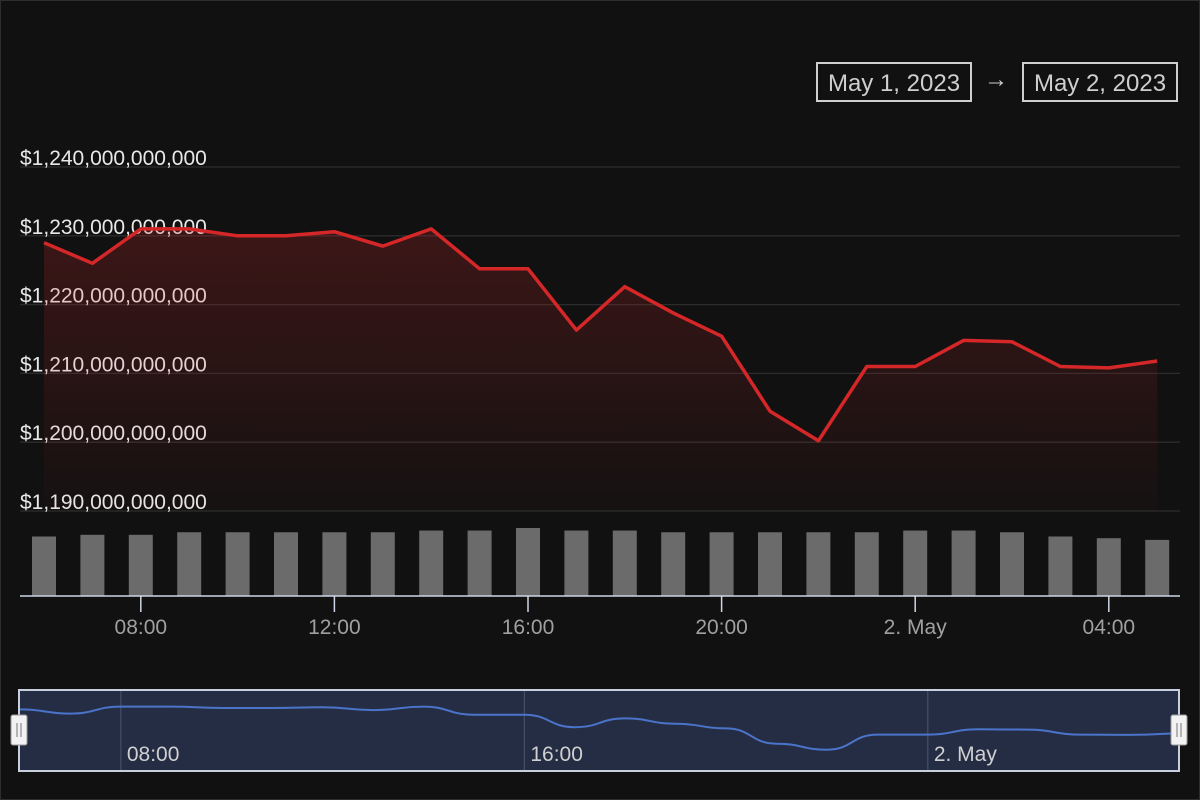 This screenshot has height=800, width=1200. Describe the element at coordinates (894, 82) in the screenshot. I see `range-from-input: May 1, 2023` at that location.